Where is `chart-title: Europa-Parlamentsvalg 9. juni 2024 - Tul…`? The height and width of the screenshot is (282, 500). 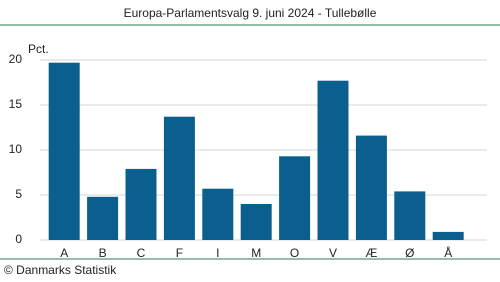 chart-title: Europa-Parlamentsvalg 9. juni 2024 - Tul… is located at coordinates (250, 13).